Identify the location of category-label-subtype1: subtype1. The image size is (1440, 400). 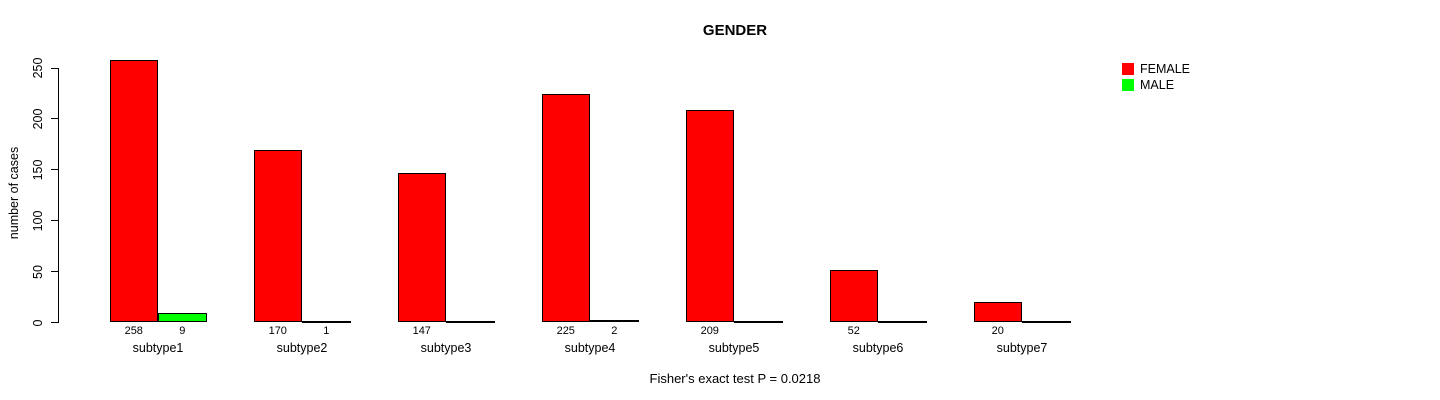
(158, 348).